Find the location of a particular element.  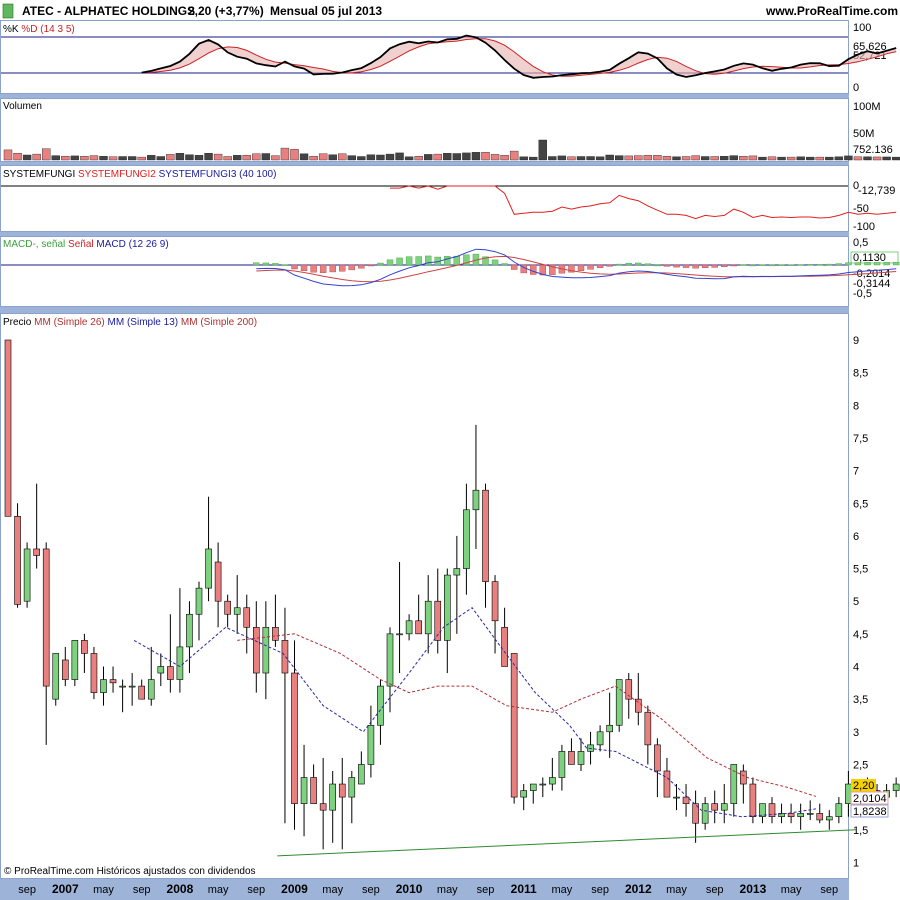

macd-value-signal: -0,3144 is located at coordinates (871, 284).